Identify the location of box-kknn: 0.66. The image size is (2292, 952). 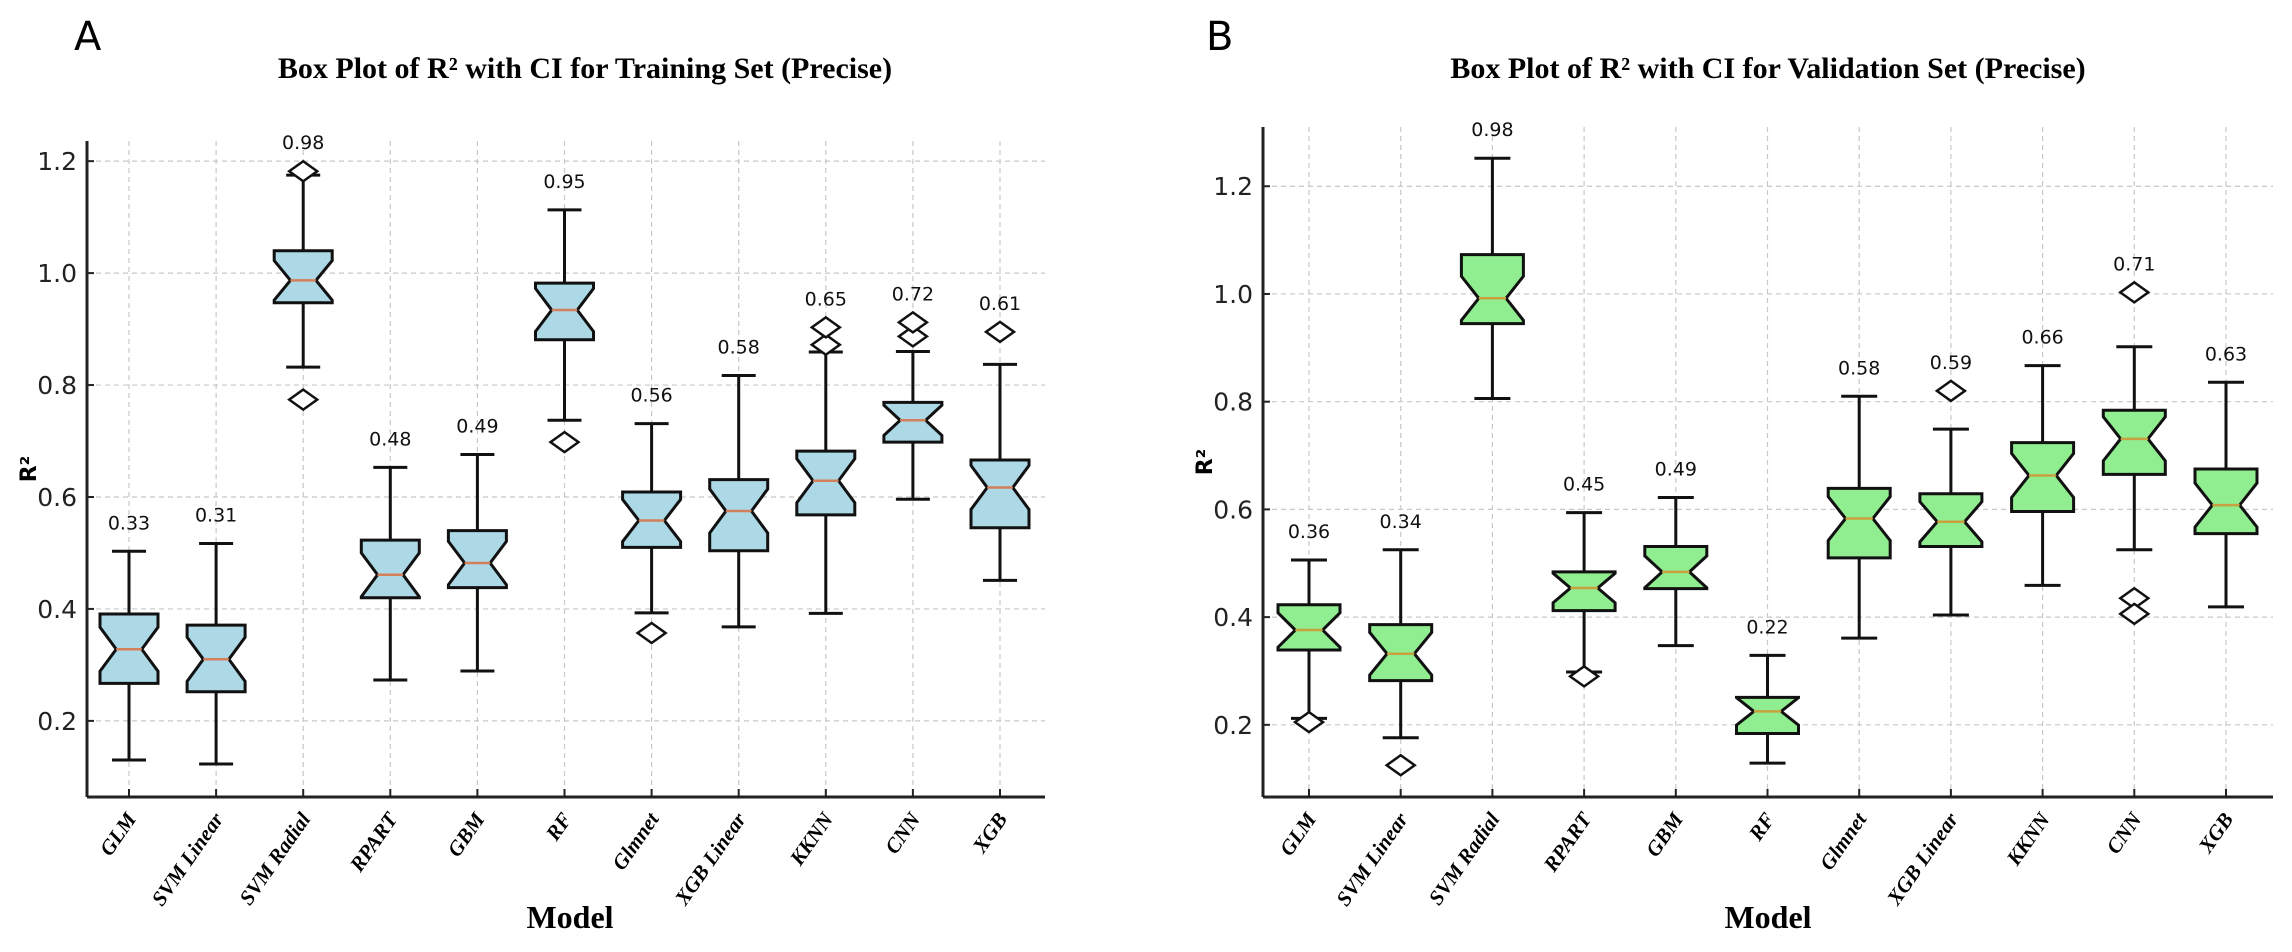
(2043, 457).